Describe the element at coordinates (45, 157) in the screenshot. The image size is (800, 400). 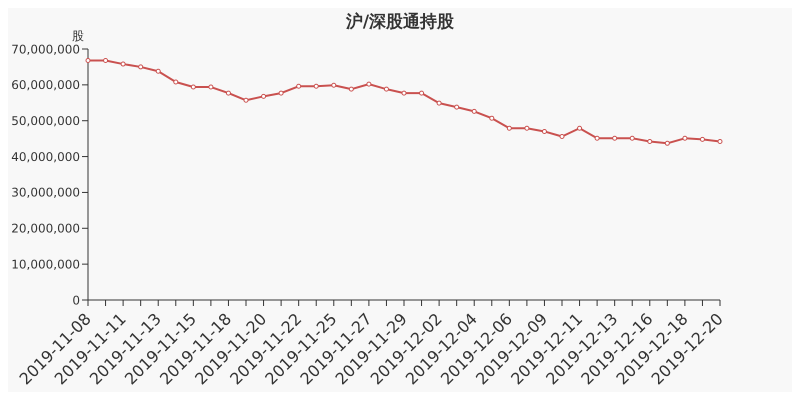
I see `y-tick-label: 40,000,000` at that location.